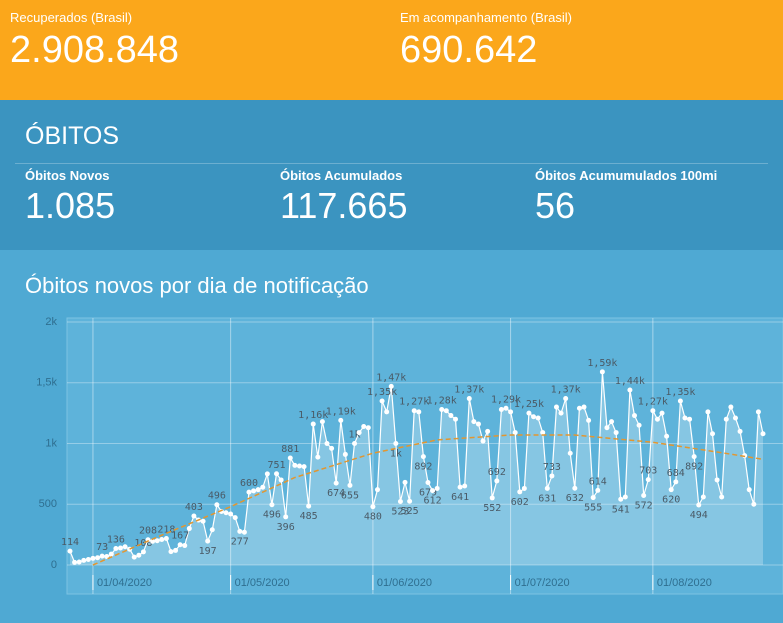  I want to click on value-label: 600, so click(249, 483).